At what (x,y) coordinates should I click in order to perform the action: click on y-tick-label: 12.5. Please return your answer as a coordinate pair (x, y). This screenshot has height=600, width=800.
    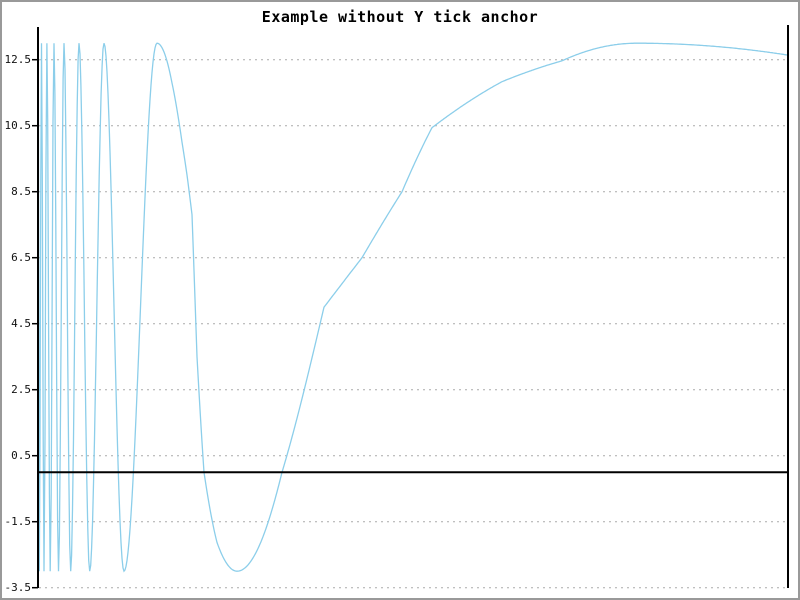
    Looking at the image, I should click on (18, 59).